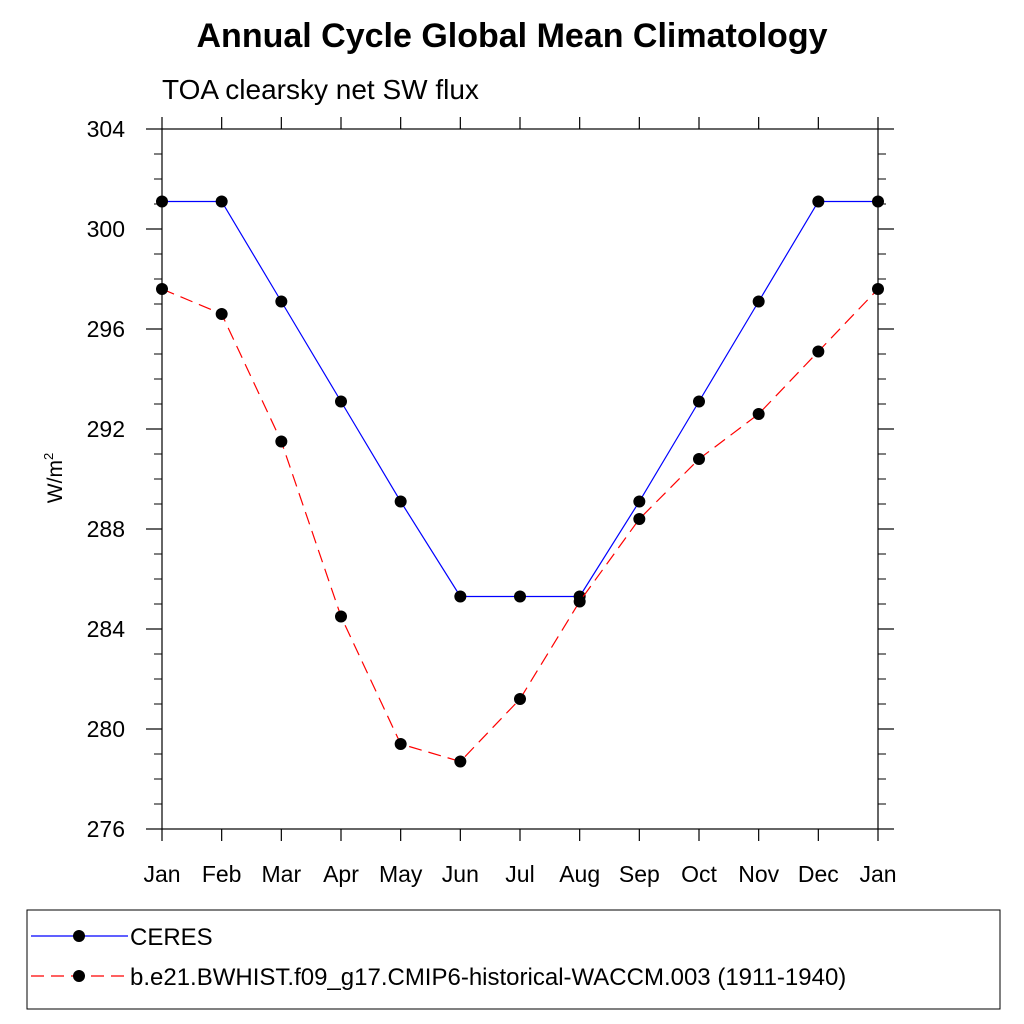  What do you see at coordinates (758, 874) in the screenshot?
I see `x-tick-label: Nov` at bounding box center [758, 874].